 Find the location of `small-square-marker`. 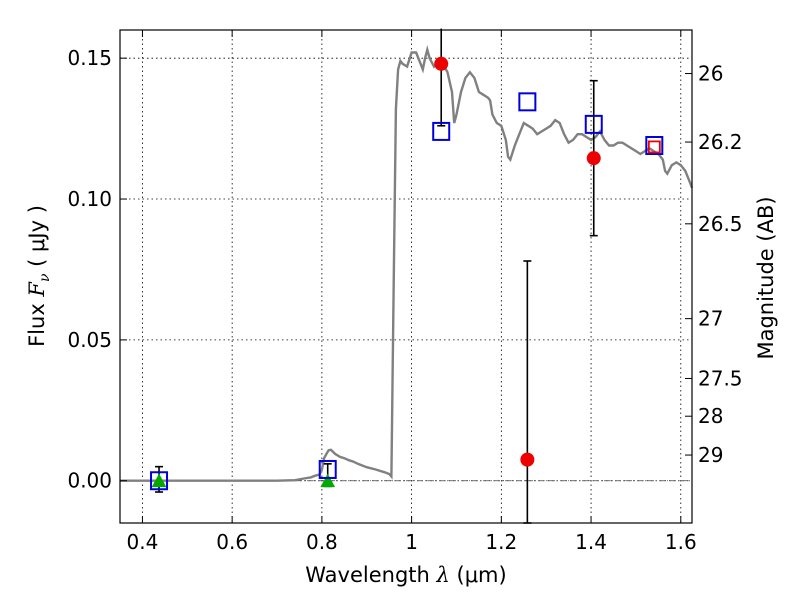

small-square-marker is located at coordinates (654, 147).